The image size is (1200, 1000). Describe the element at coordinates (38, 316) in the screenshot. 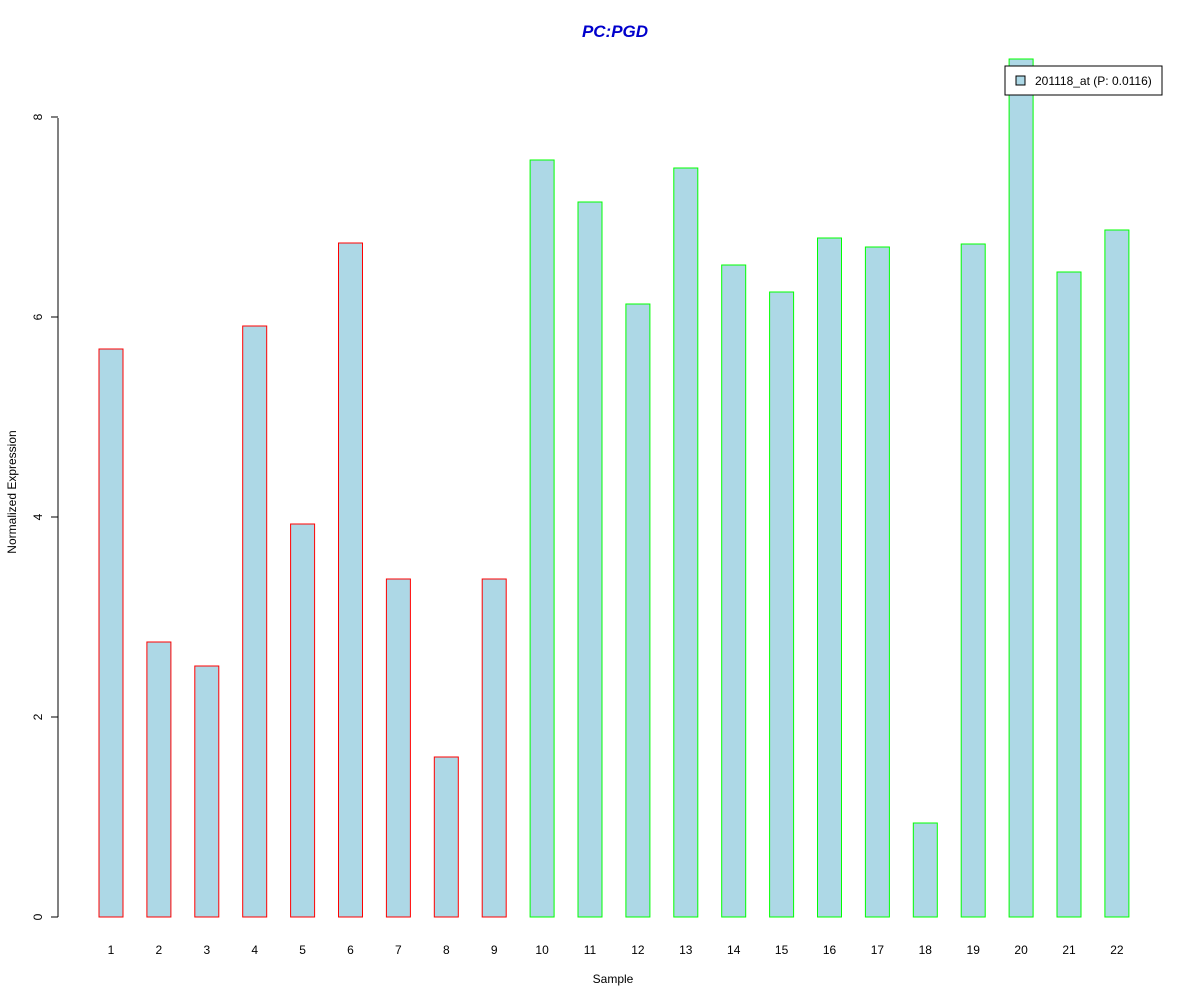

I see `y-tick-label: 6` at that location.